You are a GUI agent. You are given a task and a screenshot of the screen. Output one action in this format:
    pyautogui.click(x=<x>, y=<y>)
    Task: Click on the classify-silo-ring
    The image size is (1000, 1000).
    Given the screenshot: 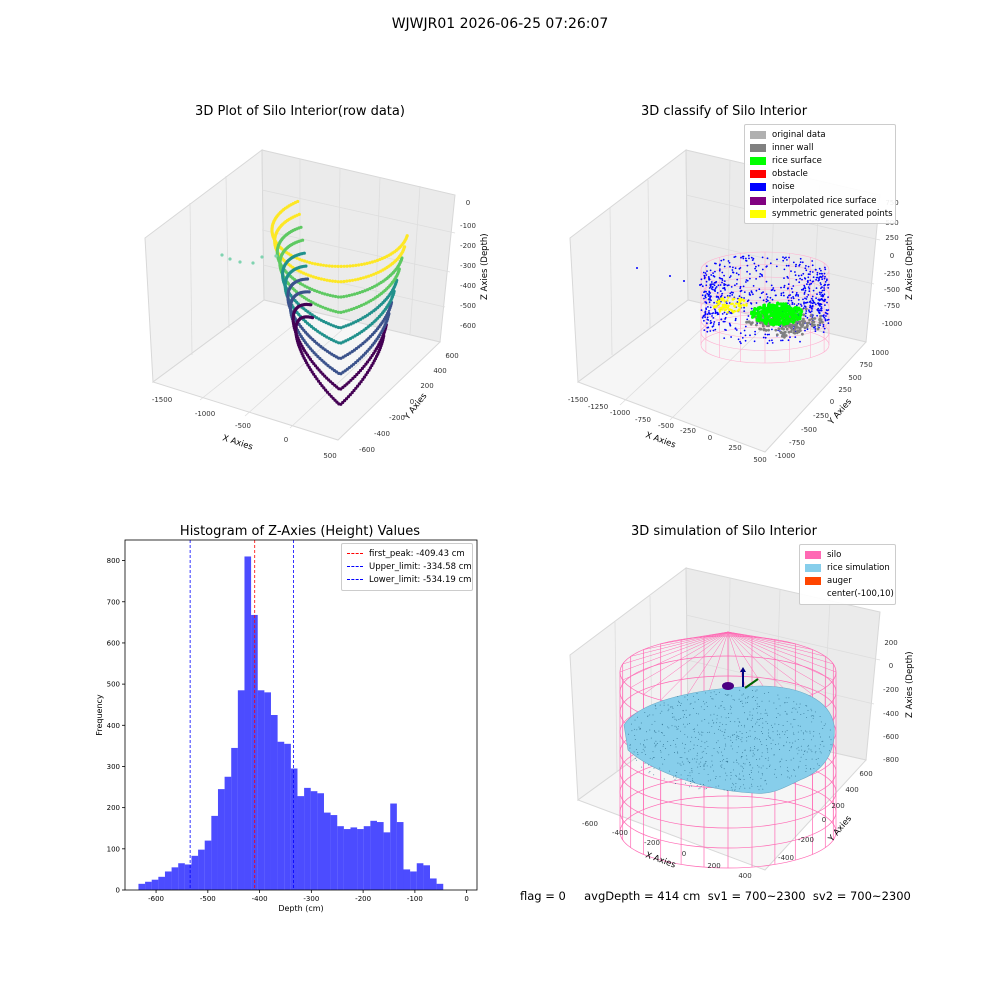 What is the action you would take?
    pyautogui.click(x=765, y=307)
    